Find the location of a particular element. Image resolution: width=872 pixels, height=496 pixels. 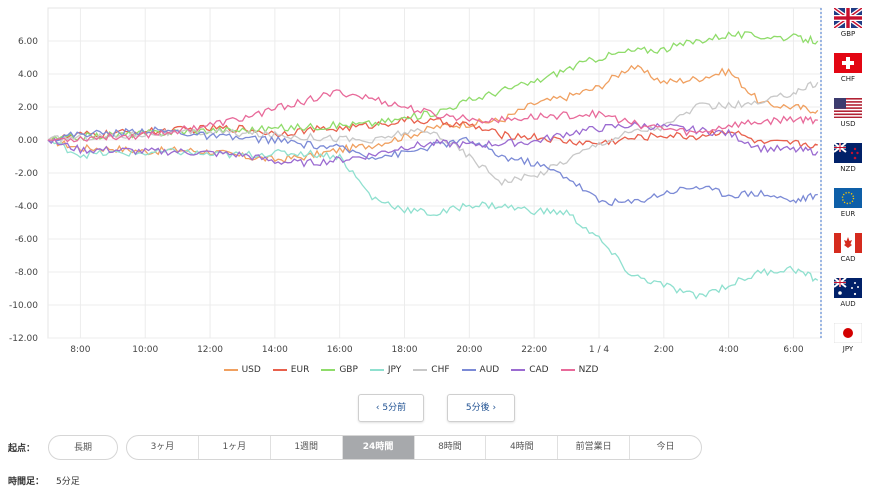

y-tick-label: -10.00 is located at coordinates (23, 306).